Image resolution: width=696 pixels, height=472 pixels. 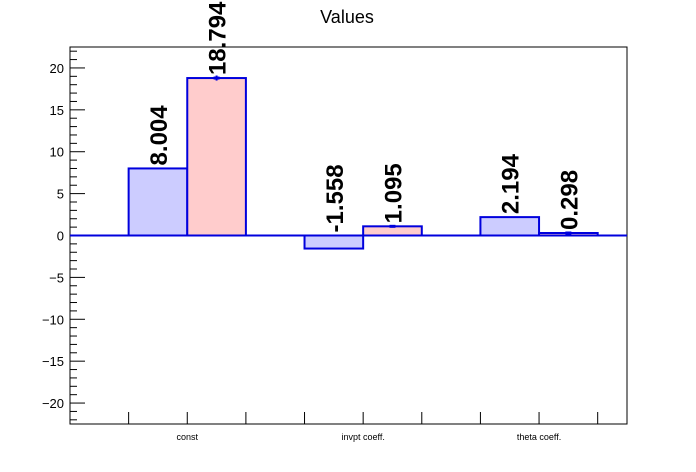 What do you see at coordinates (57, 68) in the screenshot?
I see `y-tick-label: 20` at bounding box center [57, 68].